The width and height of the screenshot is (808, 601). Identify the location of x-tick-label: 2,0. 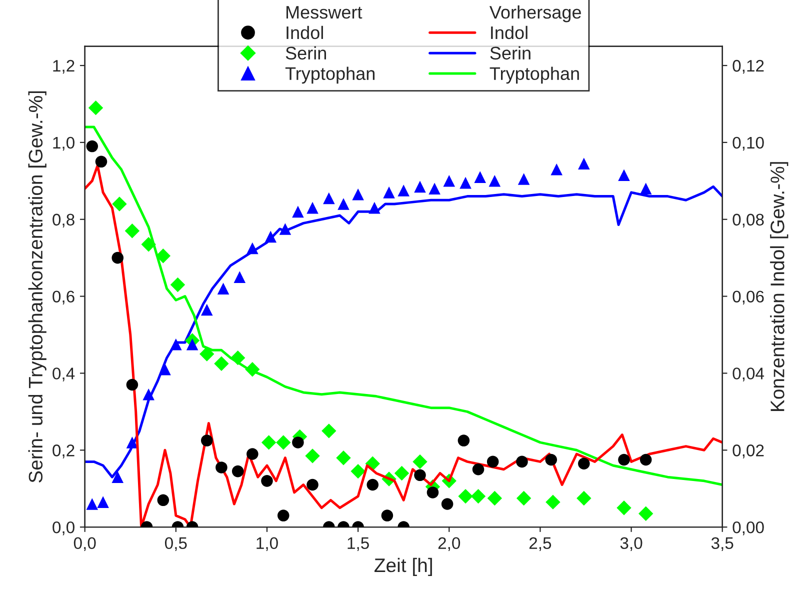
(449, 544).